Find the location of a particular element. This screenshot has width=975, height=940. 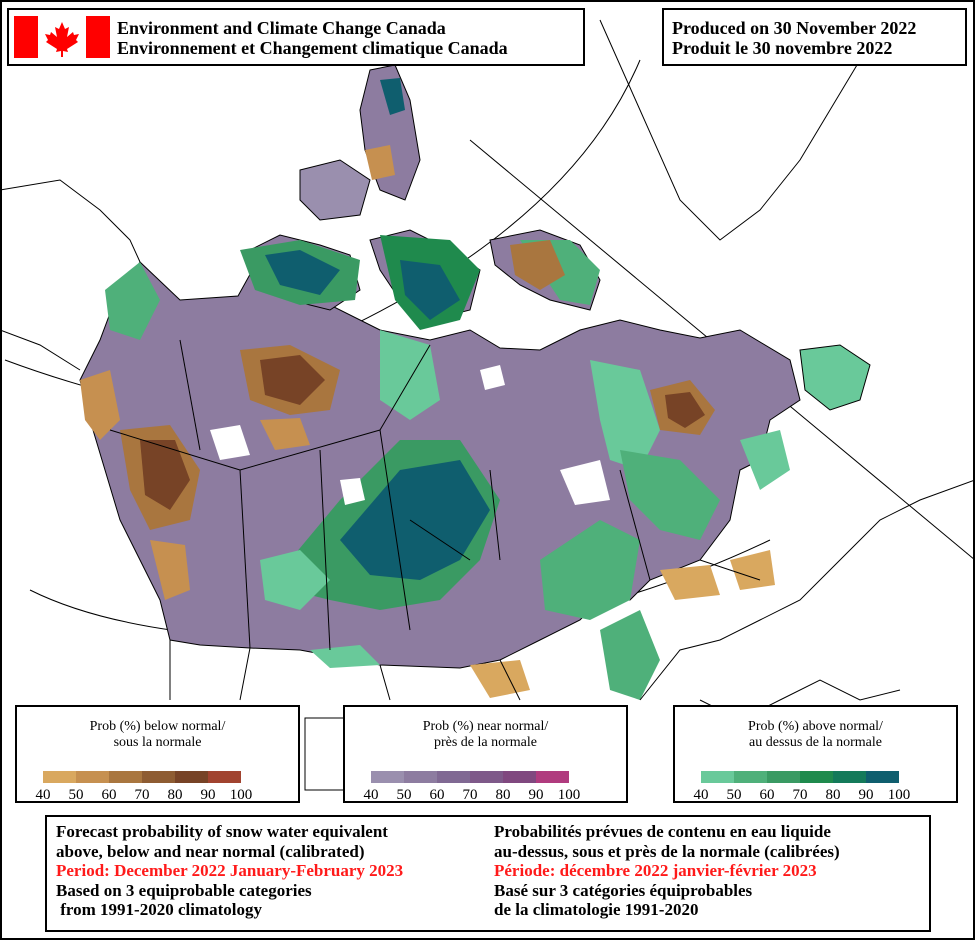

legend-near-tick-80: 80 is located at coordinates (503, 795).